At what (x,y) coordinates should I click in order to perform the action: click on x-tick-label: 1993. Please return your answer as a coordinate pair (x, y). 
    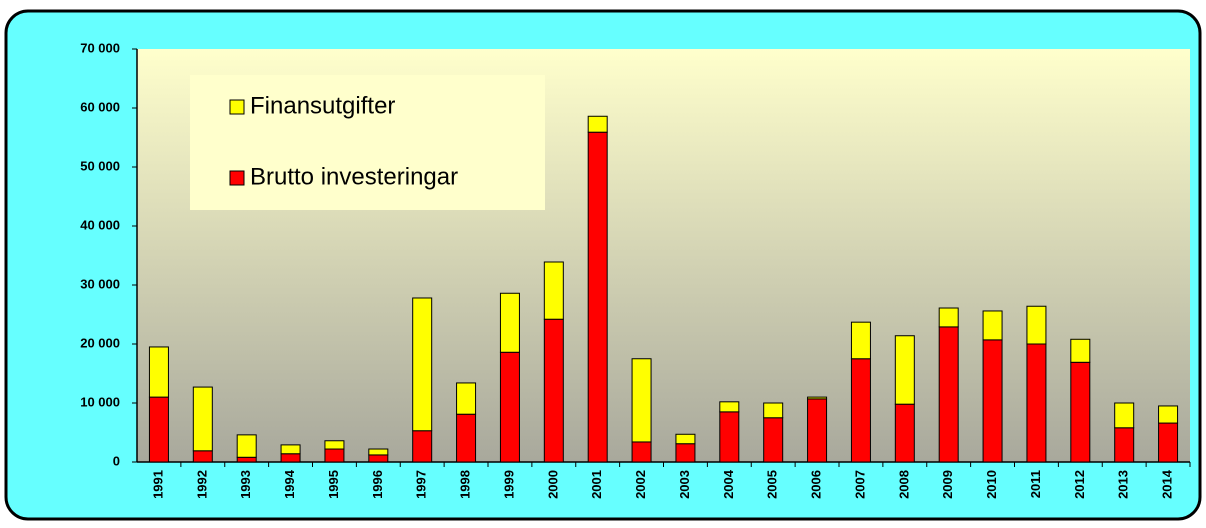
    Looking at the image, I should click on (245, 484).